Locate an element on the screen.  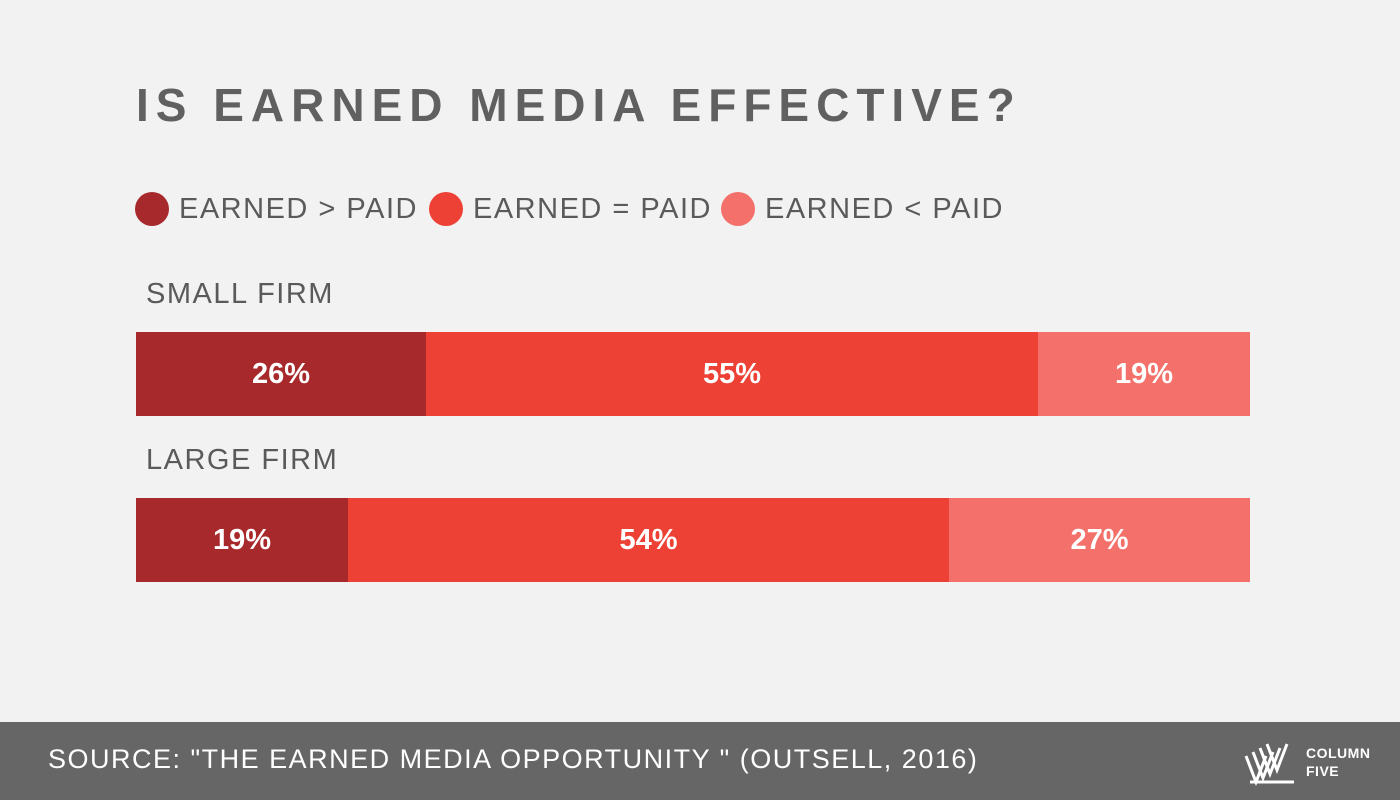
legend-label: EARNED = PAID is located at coordinates (592, 209).